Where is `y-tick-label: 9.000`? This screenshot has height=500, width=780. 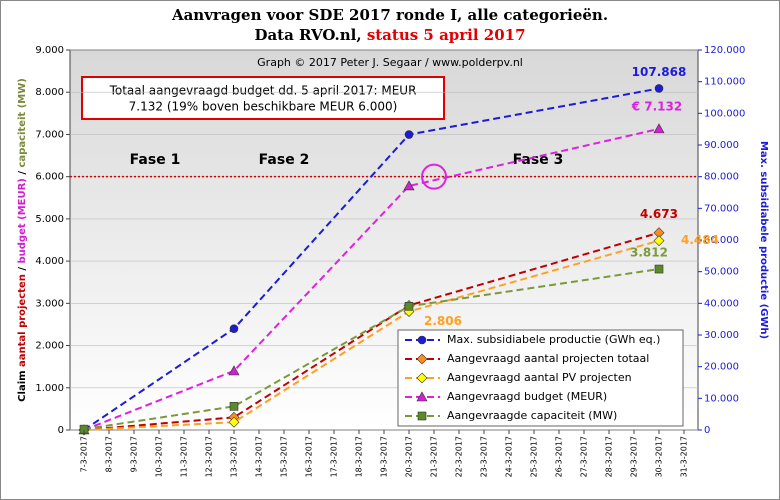 y-tick-label: 9.000 is located at coordinates (49, 50).